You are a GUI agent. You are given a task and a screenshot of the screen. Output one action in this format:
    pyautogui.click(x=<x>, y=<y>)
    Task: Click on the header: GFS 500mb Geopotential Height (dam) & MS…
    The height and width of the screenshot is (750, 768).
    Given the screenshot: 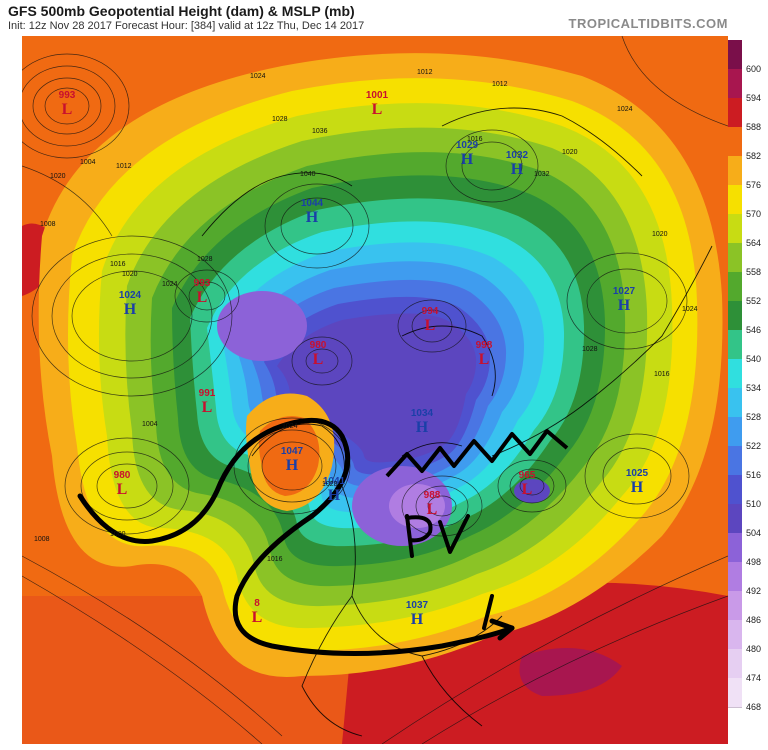 What is the action you would take?
    pyautogui.click(x=384, y=18)
    